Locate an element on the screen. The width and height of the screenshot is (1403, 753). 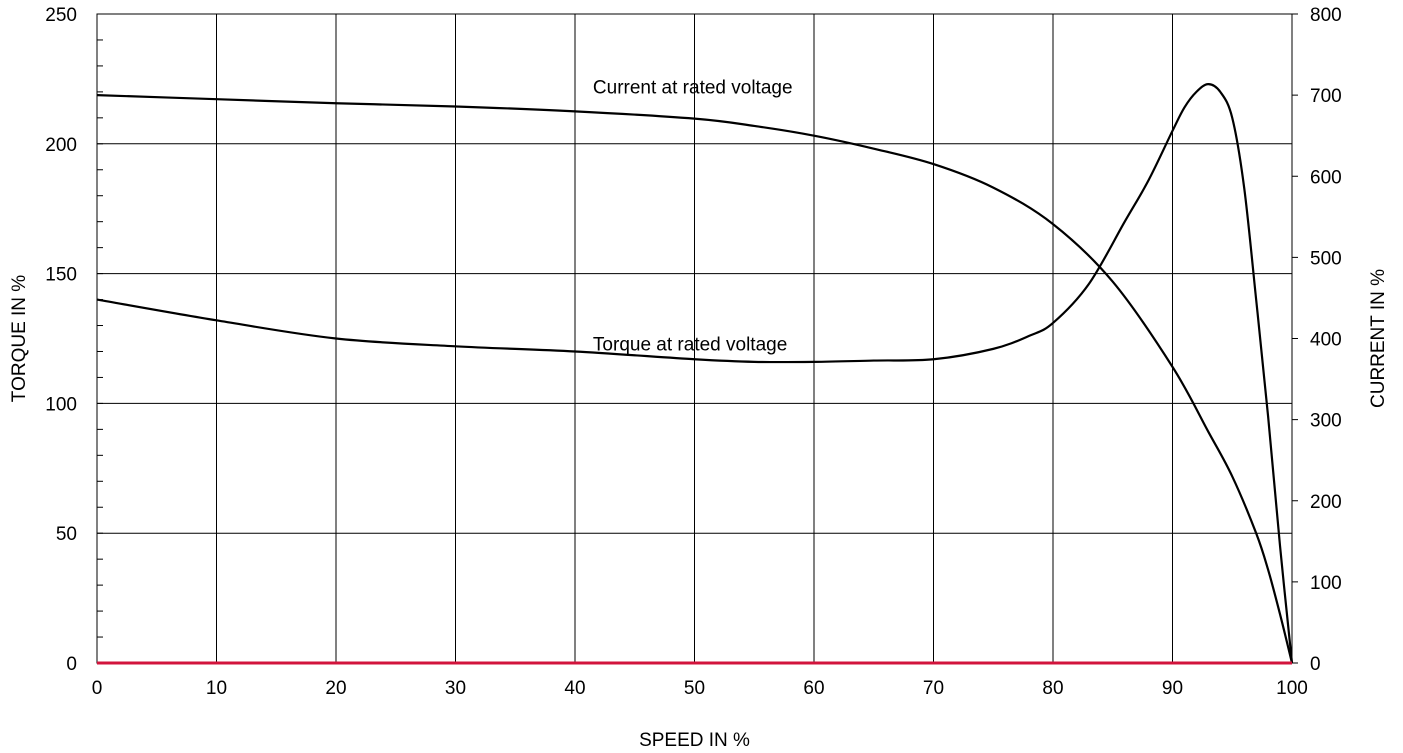
x-tick-label: 20 is located at coordinates (335, 688).